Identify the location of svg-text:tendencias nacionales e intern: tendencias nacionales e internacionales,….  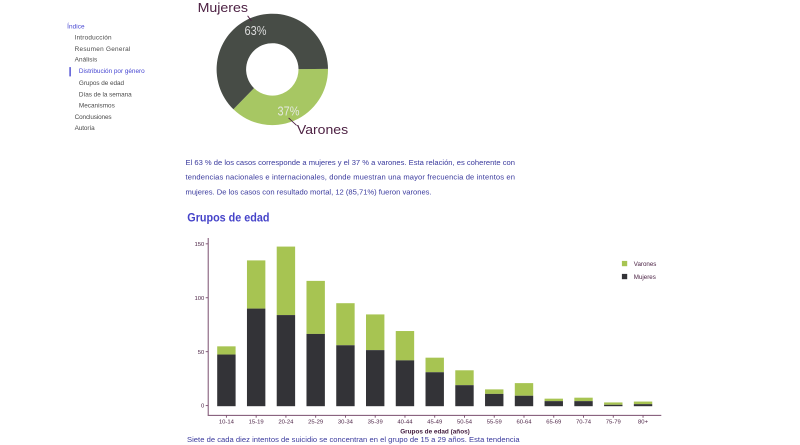
(351, 177).